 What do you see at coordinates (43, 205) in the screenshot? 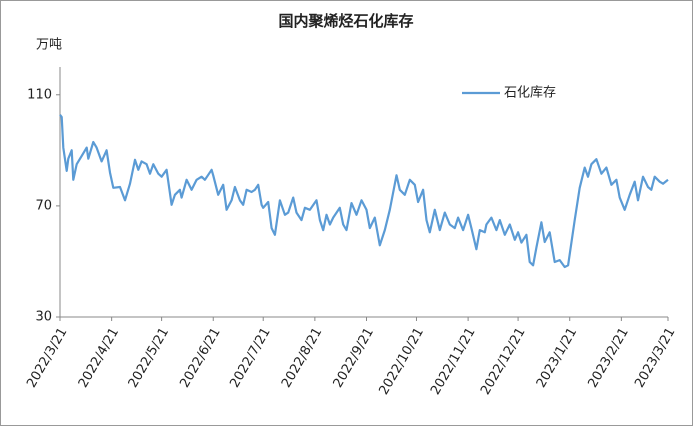
I see `y-tick-label: 70` at bounding box center [43, 205].